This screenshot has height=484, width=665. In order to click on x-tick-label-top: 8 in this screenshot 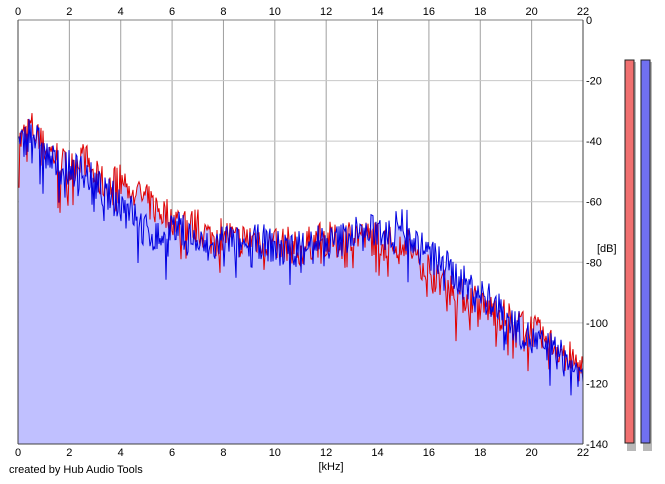, I will do `click(223, 12)`.